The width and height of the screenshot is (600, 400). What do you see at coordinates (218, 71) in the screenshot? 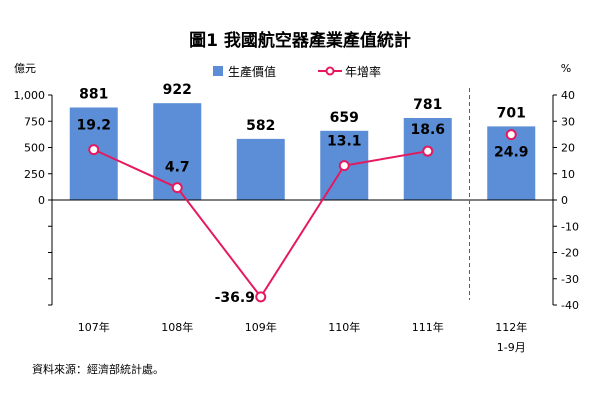
I see `legend-bar-swatch` at bounding box center [218, 71].